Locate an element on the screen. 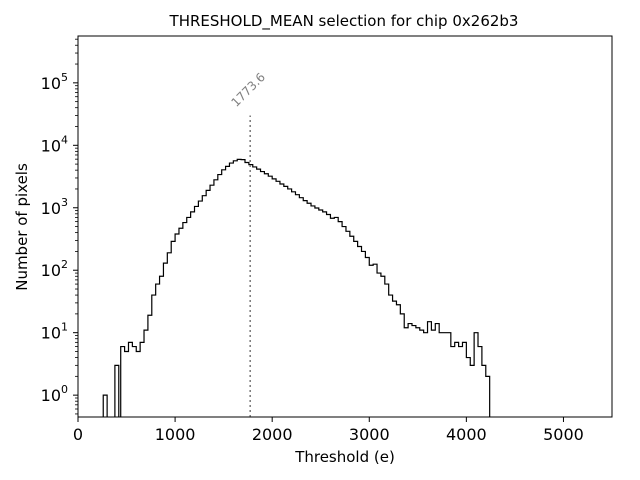 This screenshot has width=640, height=480. threshold-mean-label: 1773.6 is located at coordinates (248, 90).